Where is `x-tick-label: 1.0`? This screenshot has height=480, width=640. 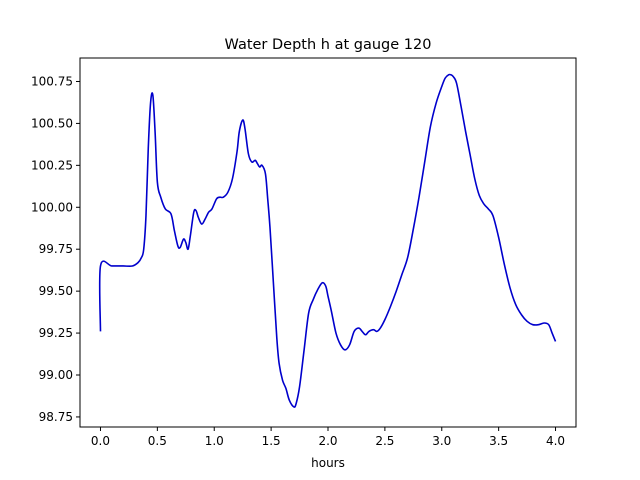 x-tick-label: 1.0 is located at coordinates (214, 441).